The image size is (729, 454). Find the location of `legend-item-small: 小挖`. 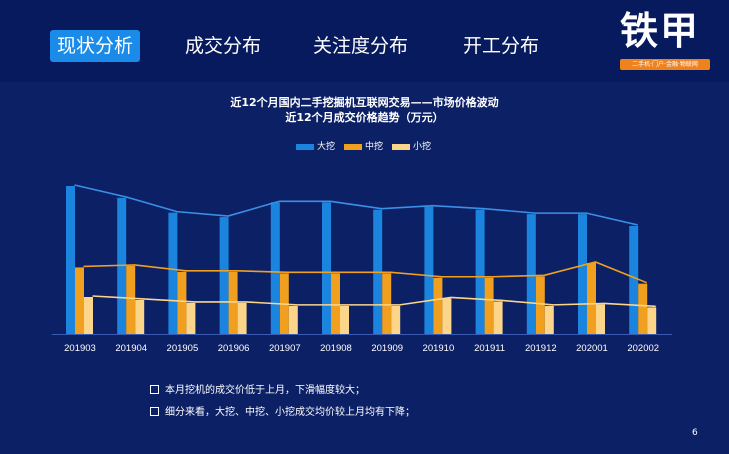

legend-item-small: 小挖 is located at coordinates (411, 147).